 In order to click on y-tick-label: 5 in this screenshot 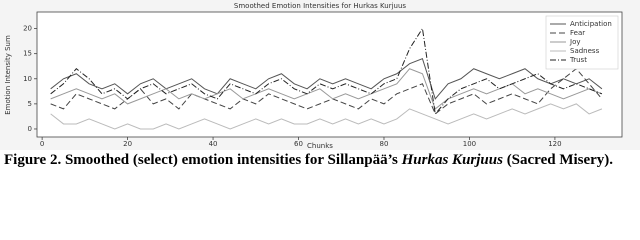, I will do `click(30, 104)`.